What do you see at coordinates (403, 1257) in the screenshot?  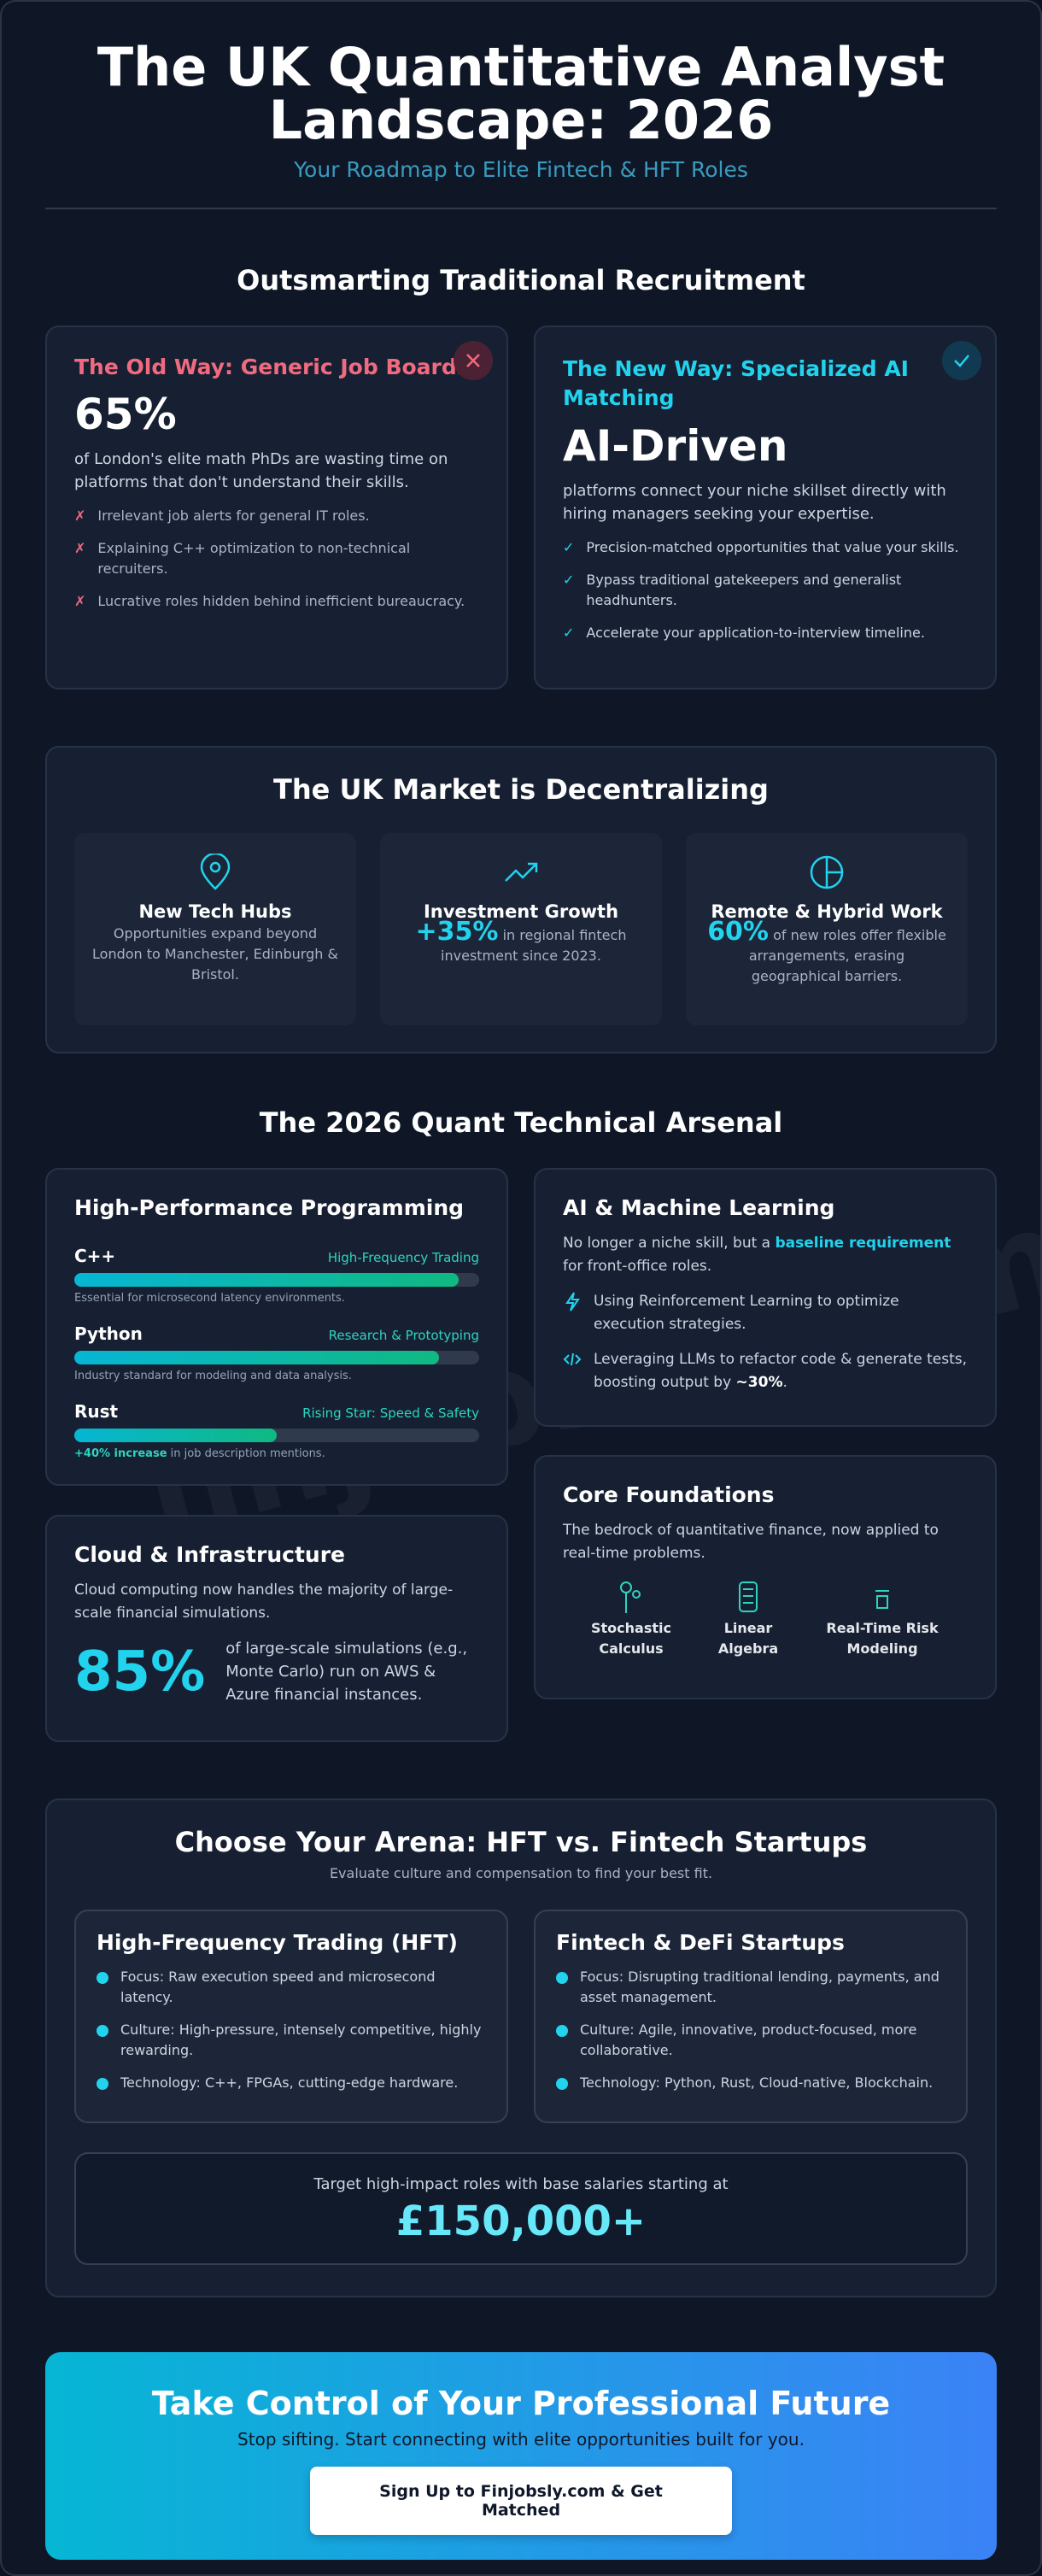 I see `skill-tag: High-Frequency Trading` at bounding box center [403, 1257].